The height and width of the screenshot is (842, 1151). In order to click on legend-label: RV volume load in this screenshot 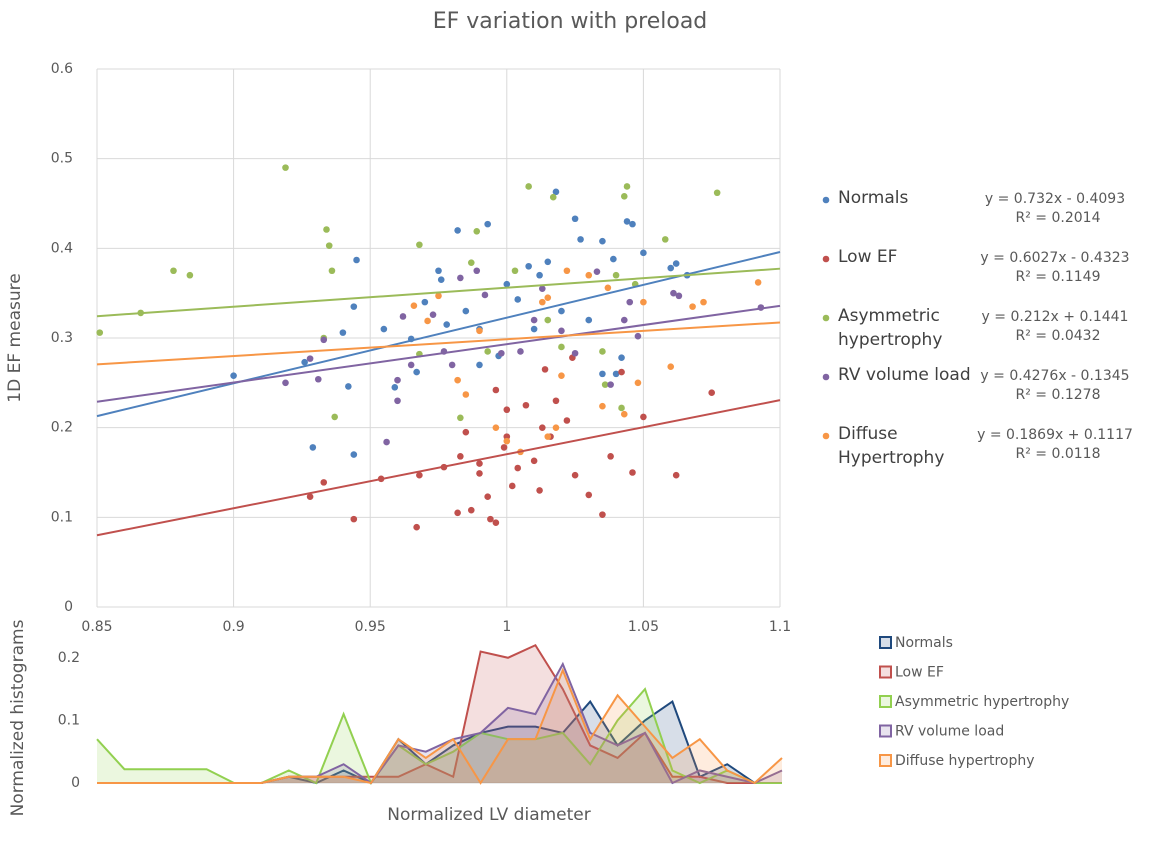, I will do `click(904, 375)`.